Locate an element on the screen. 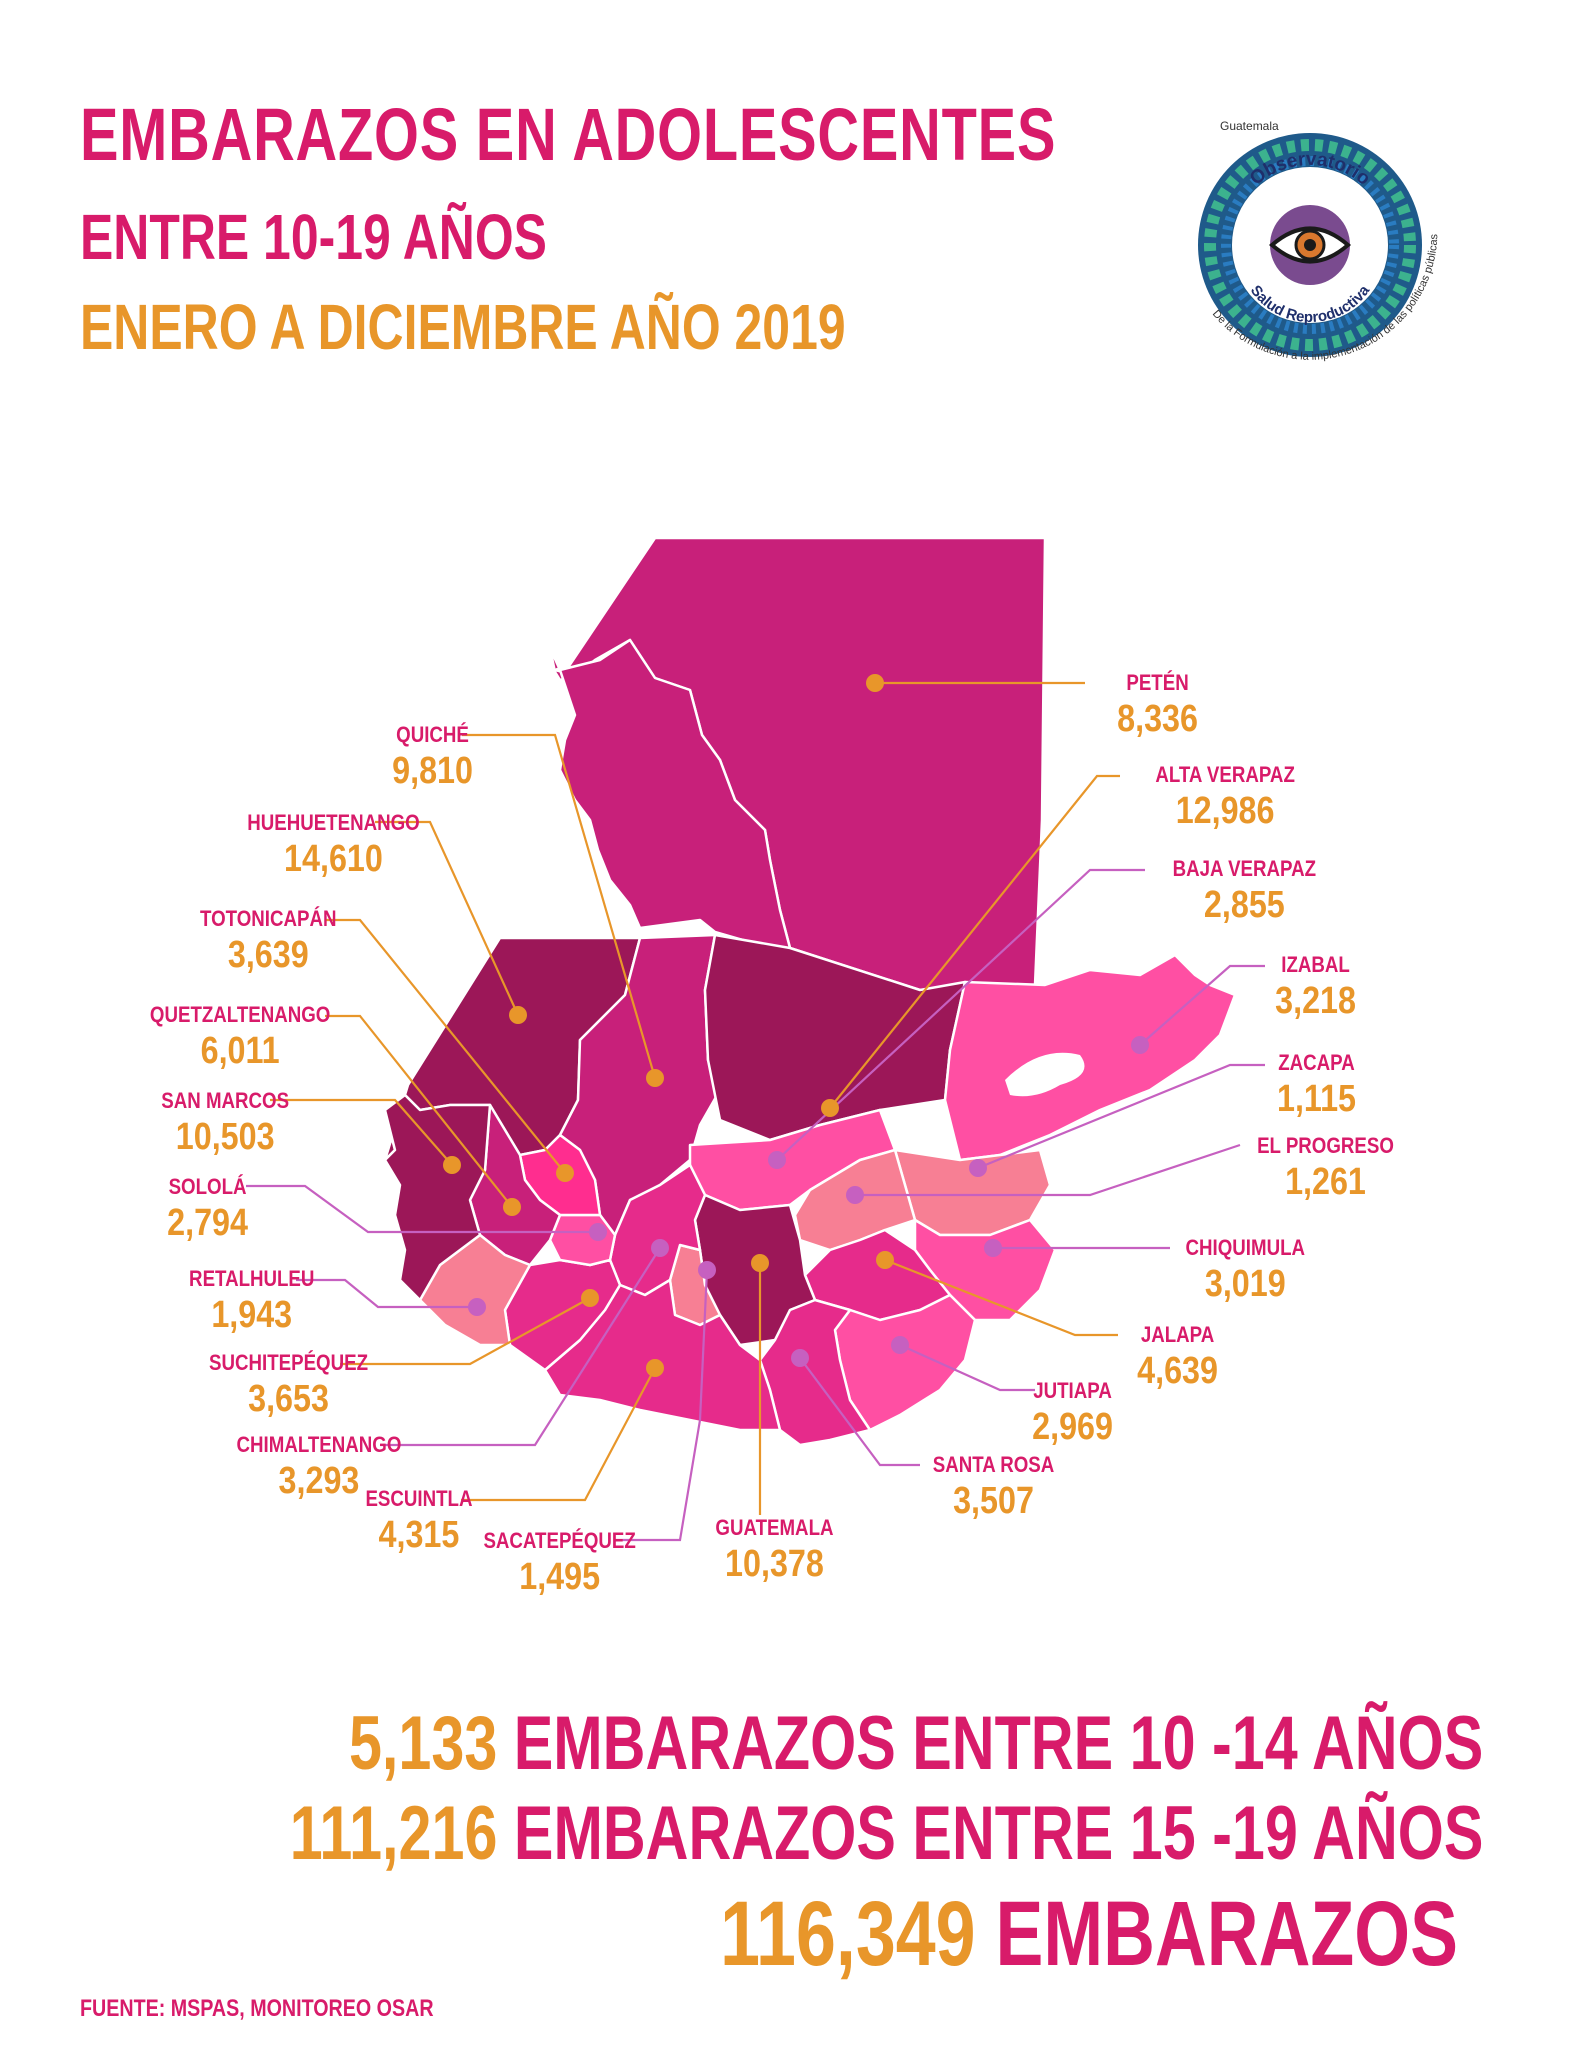 The image size is (1593, 2048). logo-pattern-ring-inner is located at coordinates (1310, 245).